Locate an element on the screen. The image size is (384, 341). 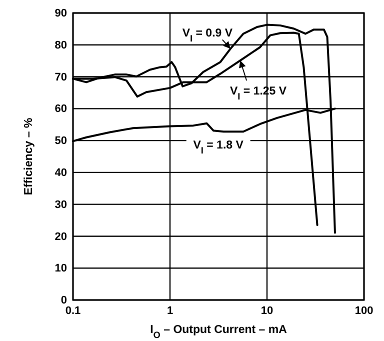
x-tick-label: 100 is located at coordinates (364, 310).